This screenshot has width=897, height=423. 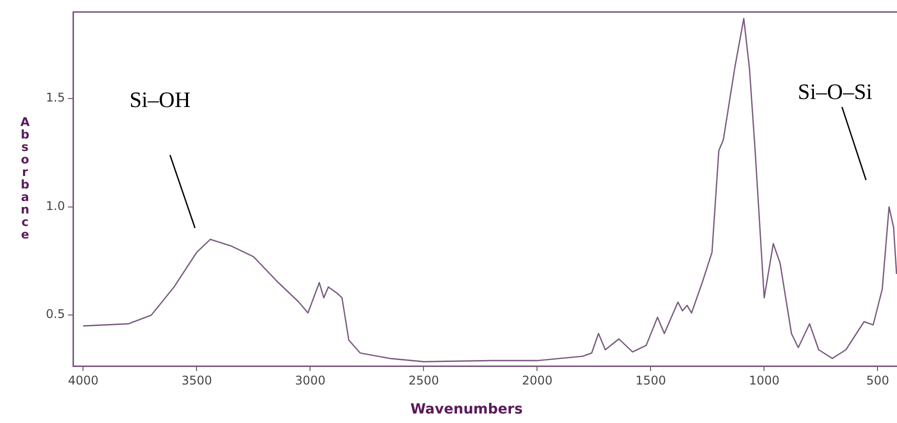 What do you see at coordinates (835, 91) in the screenshot?
I see `annotation: Si–O–Si` at bounding box center [835, 91].